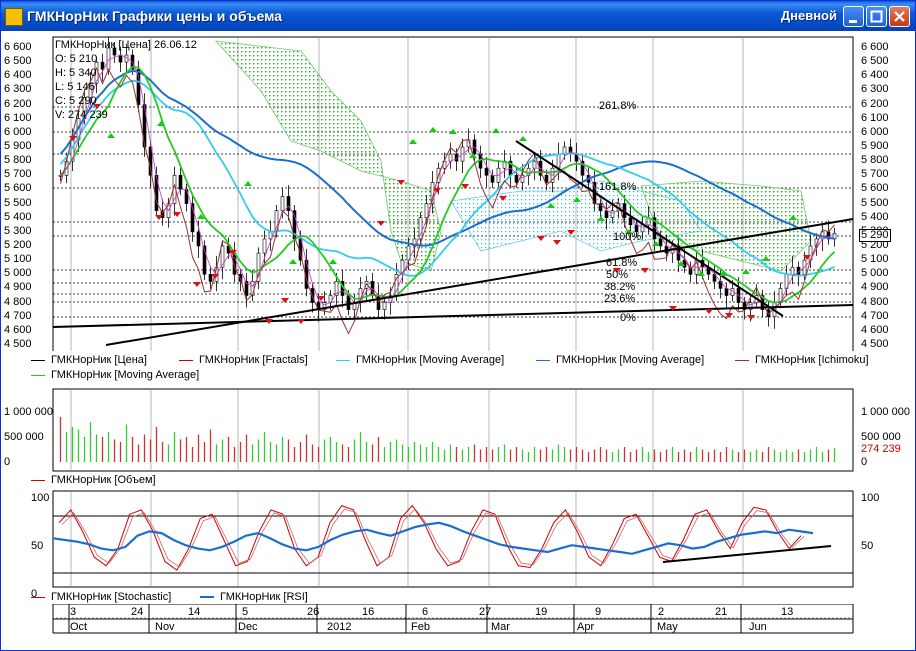 The image size is (916, 651). Describe the element at coordinates (721, 612) in the screenshot. I see `date-day-label: 21` at that location.